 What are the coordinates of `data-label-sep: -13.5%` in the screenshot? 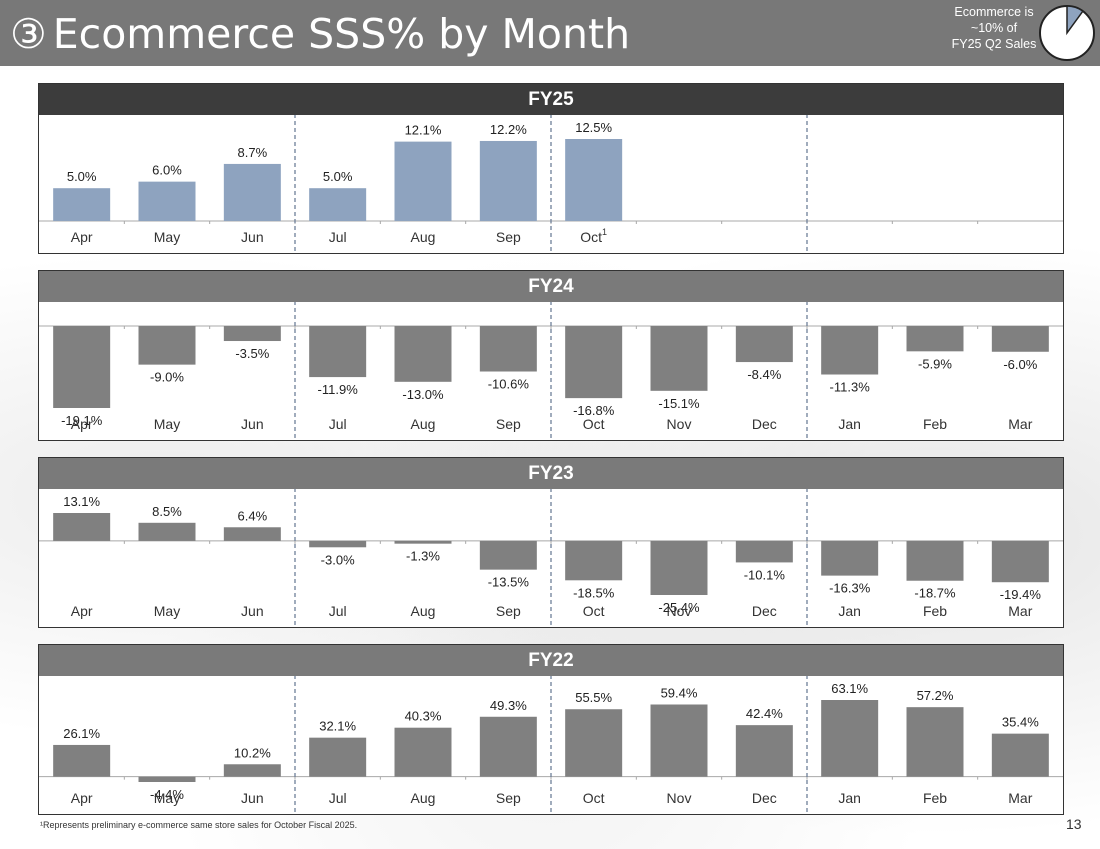 It's located at (509, 582).